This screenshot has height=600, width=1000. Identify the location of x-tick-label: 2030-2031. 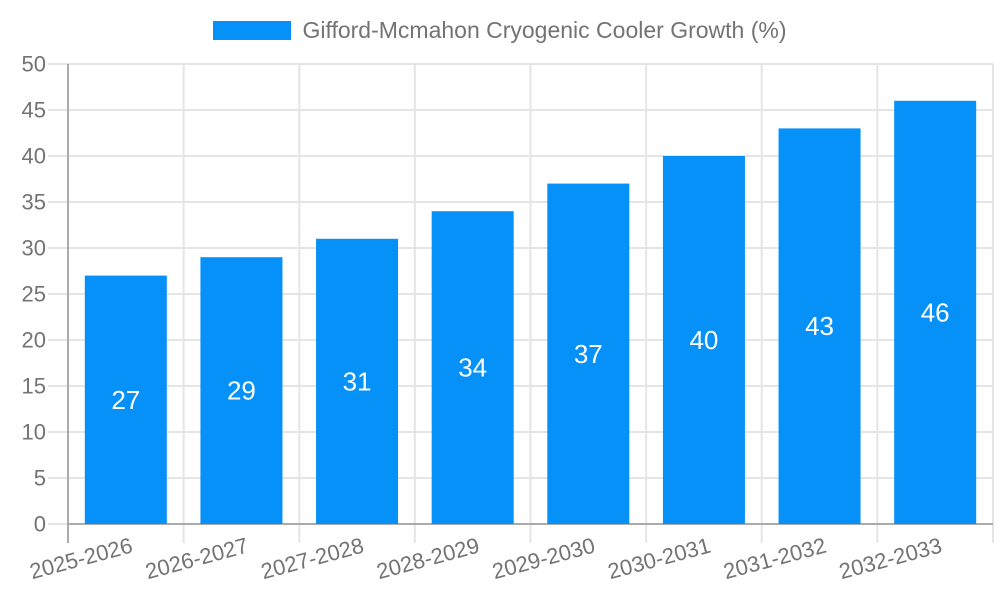
(659, 558).